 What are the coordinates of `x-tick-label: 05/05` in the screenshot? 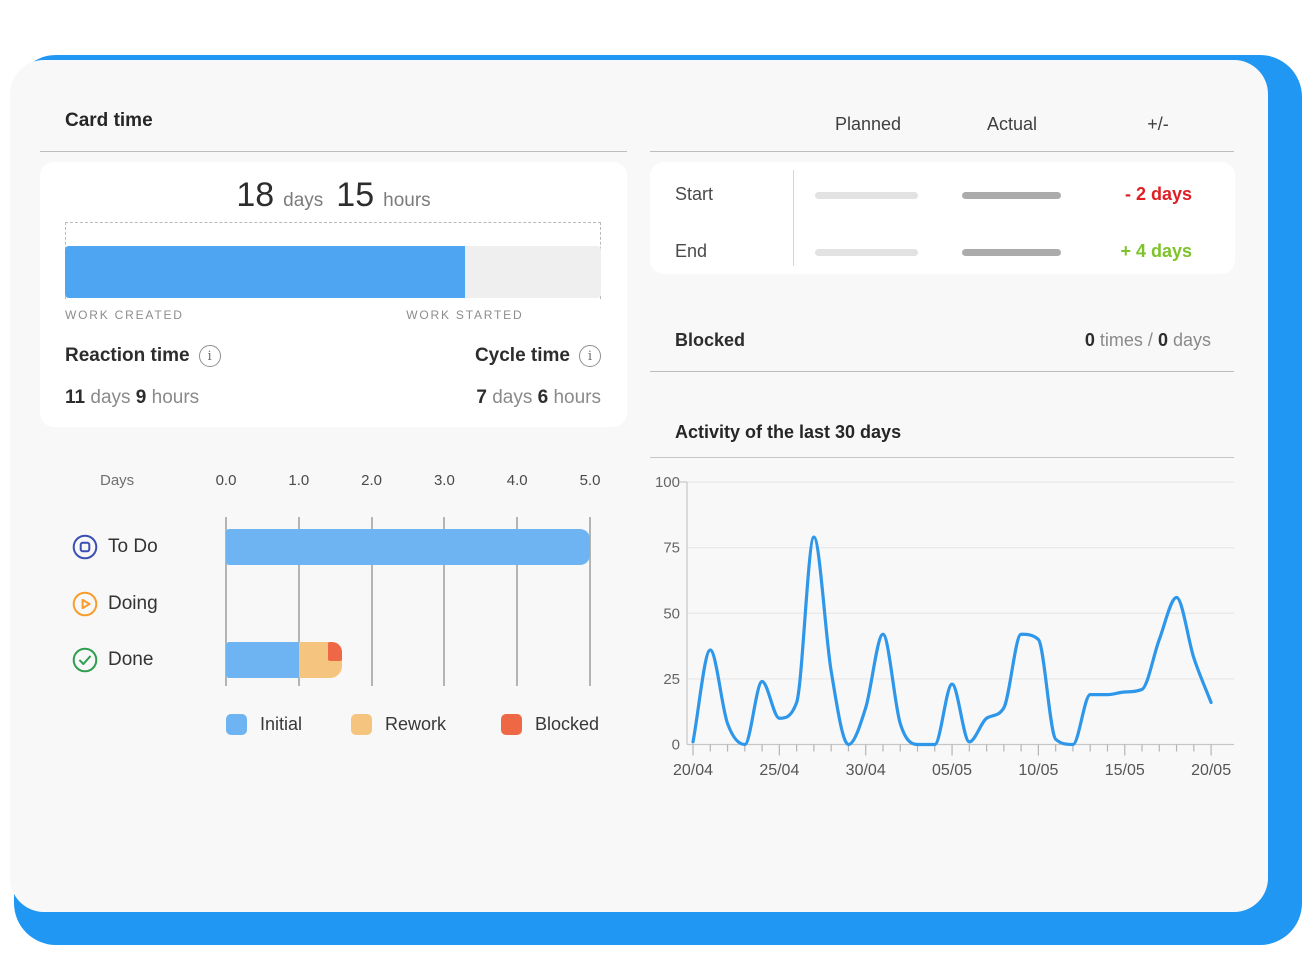 It's located at (952, 770).